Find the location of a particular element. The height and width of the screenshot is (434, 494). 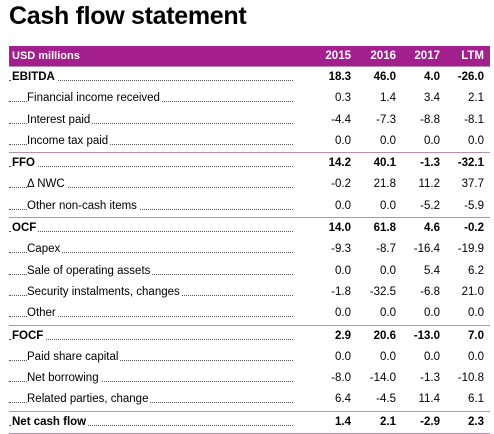

row-label-cell: Other is located at coordinates (158, 314).